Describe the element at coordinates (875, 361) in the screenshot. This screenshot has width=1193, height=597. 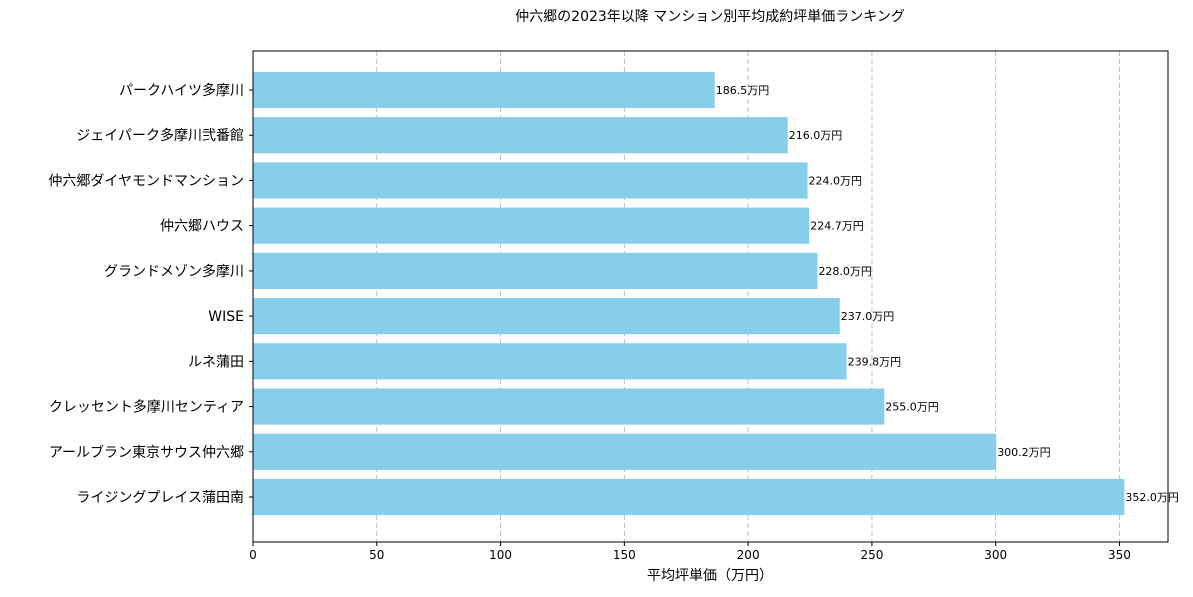
I see `data-label: 239.8万円` at that location.